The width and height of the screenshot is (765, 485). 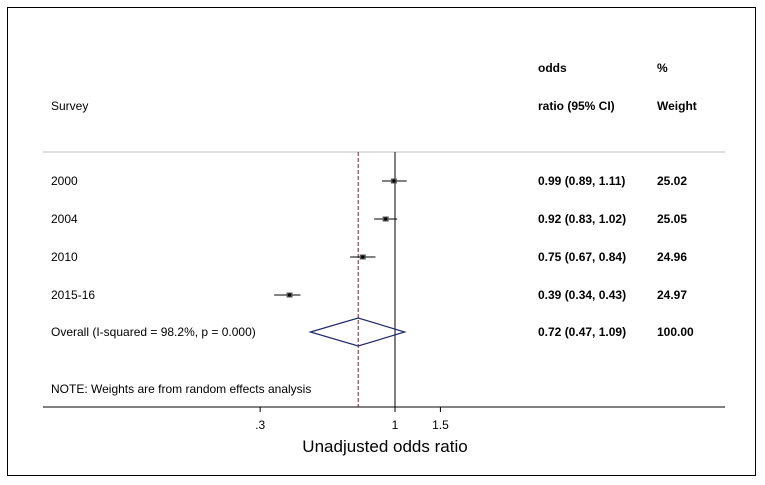 I want to click on study-label: 2004, so click(x=64, y=219).